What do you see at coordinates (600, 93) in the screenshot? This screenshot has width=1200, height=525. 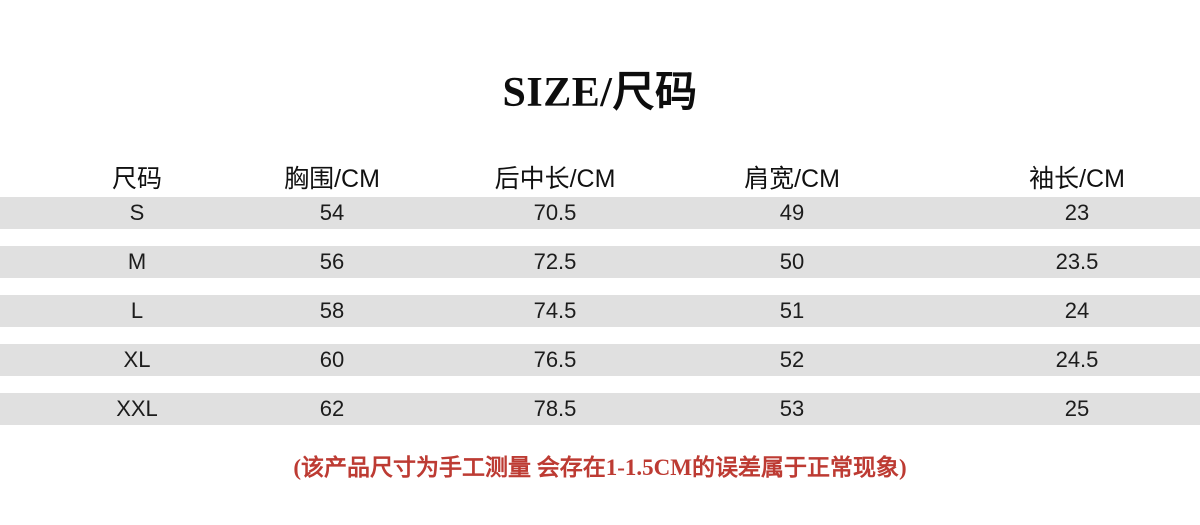 I see `page-title: SIZE/尺码` at bounding box center [600, 93].